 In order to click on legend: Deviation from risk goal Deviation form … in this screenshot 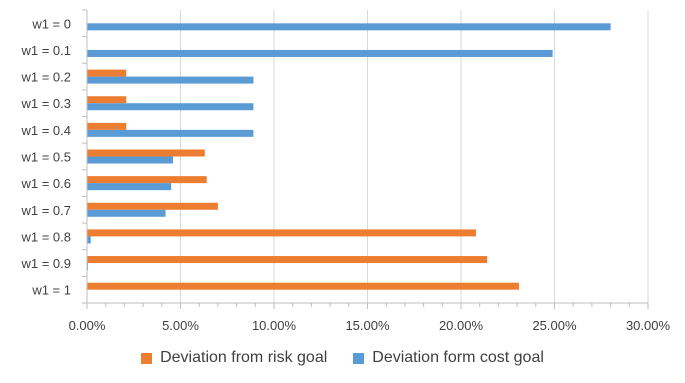, I will do `click(342, 358)`.